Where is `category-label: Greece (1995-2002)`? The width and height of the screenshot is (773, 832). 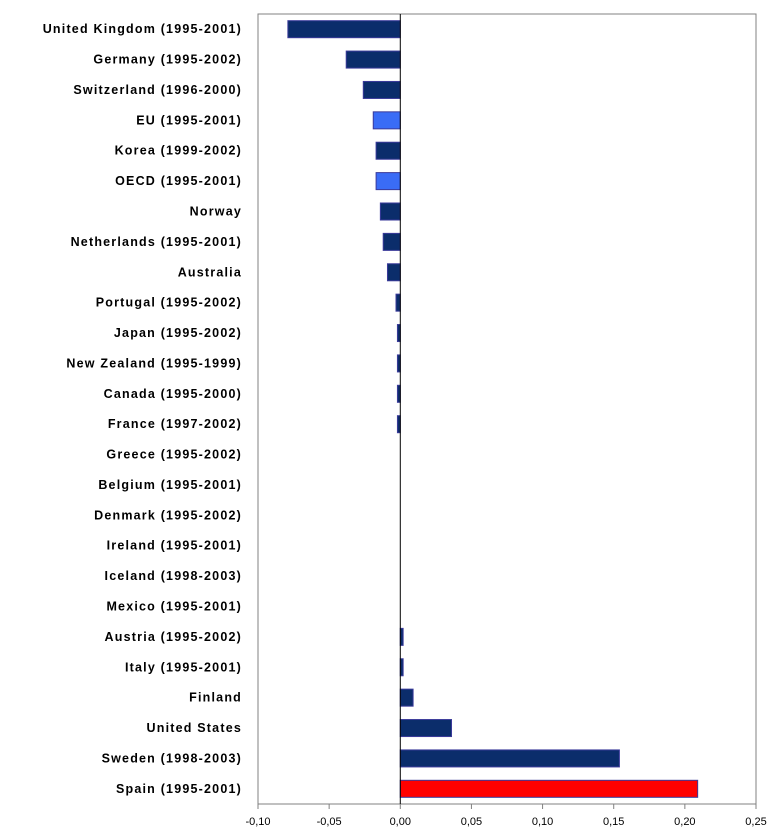 category-label: Greece (1995-2002) is located at coordinates (174, 455).